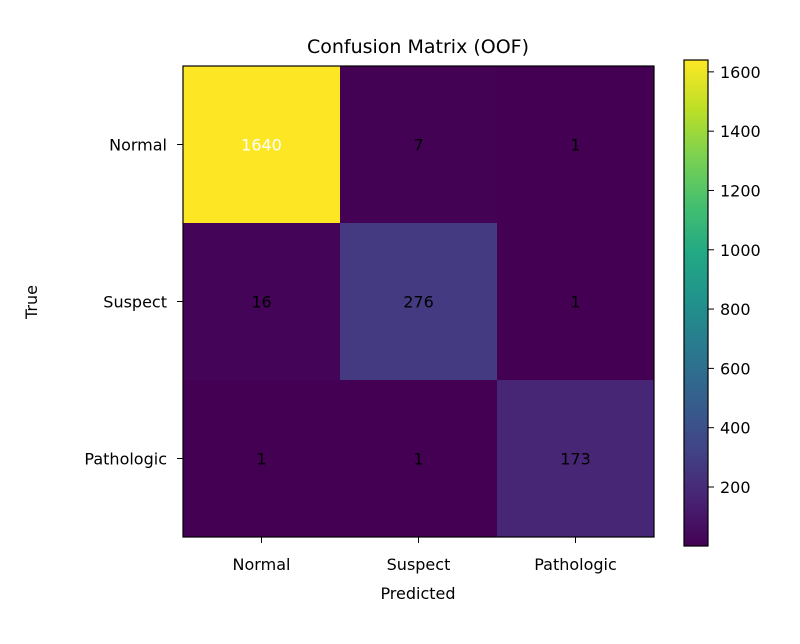  I want to click on chart-title: Confusion Matrix (OOF), so click(418, 47).